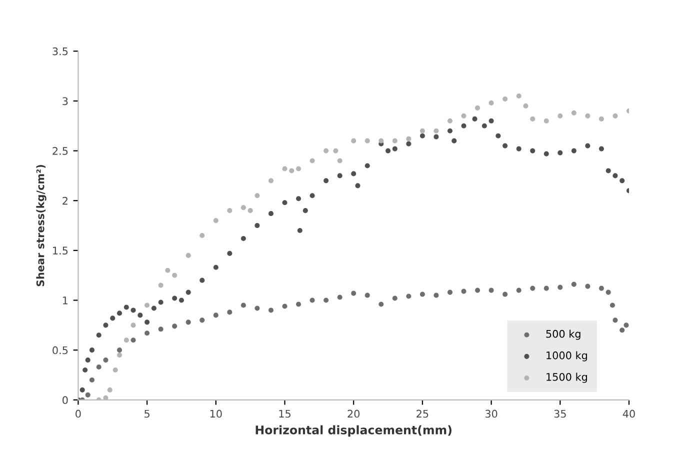  What do you see at coordinates (491, 414) in the screenshot?
I see `x-tick-label: 30` at bounding box center [491, 414].